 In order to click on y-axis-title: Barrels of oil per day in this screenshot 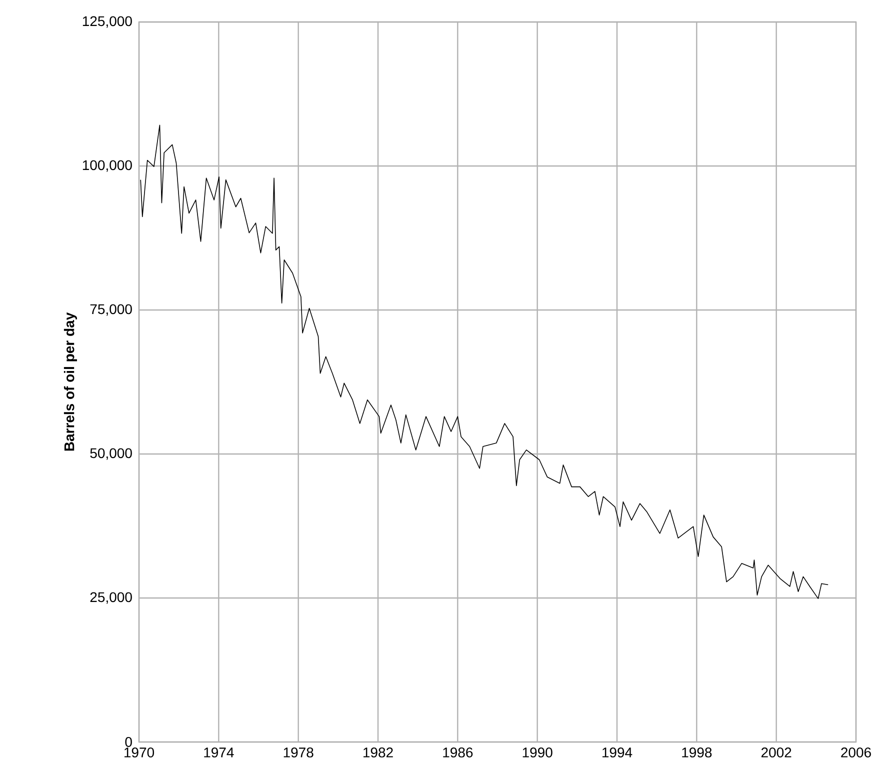, I will do `click(70, 381)`.